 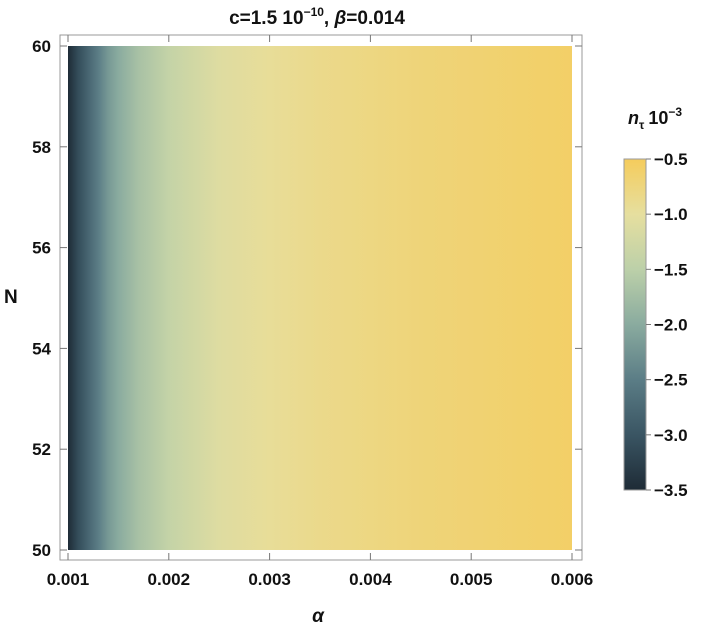 What do you see at coordinates (317, 17) in the screenshot?
I see `chart-title: c=1.5 10−10, β=0.014` at bounding box center [317, 17].